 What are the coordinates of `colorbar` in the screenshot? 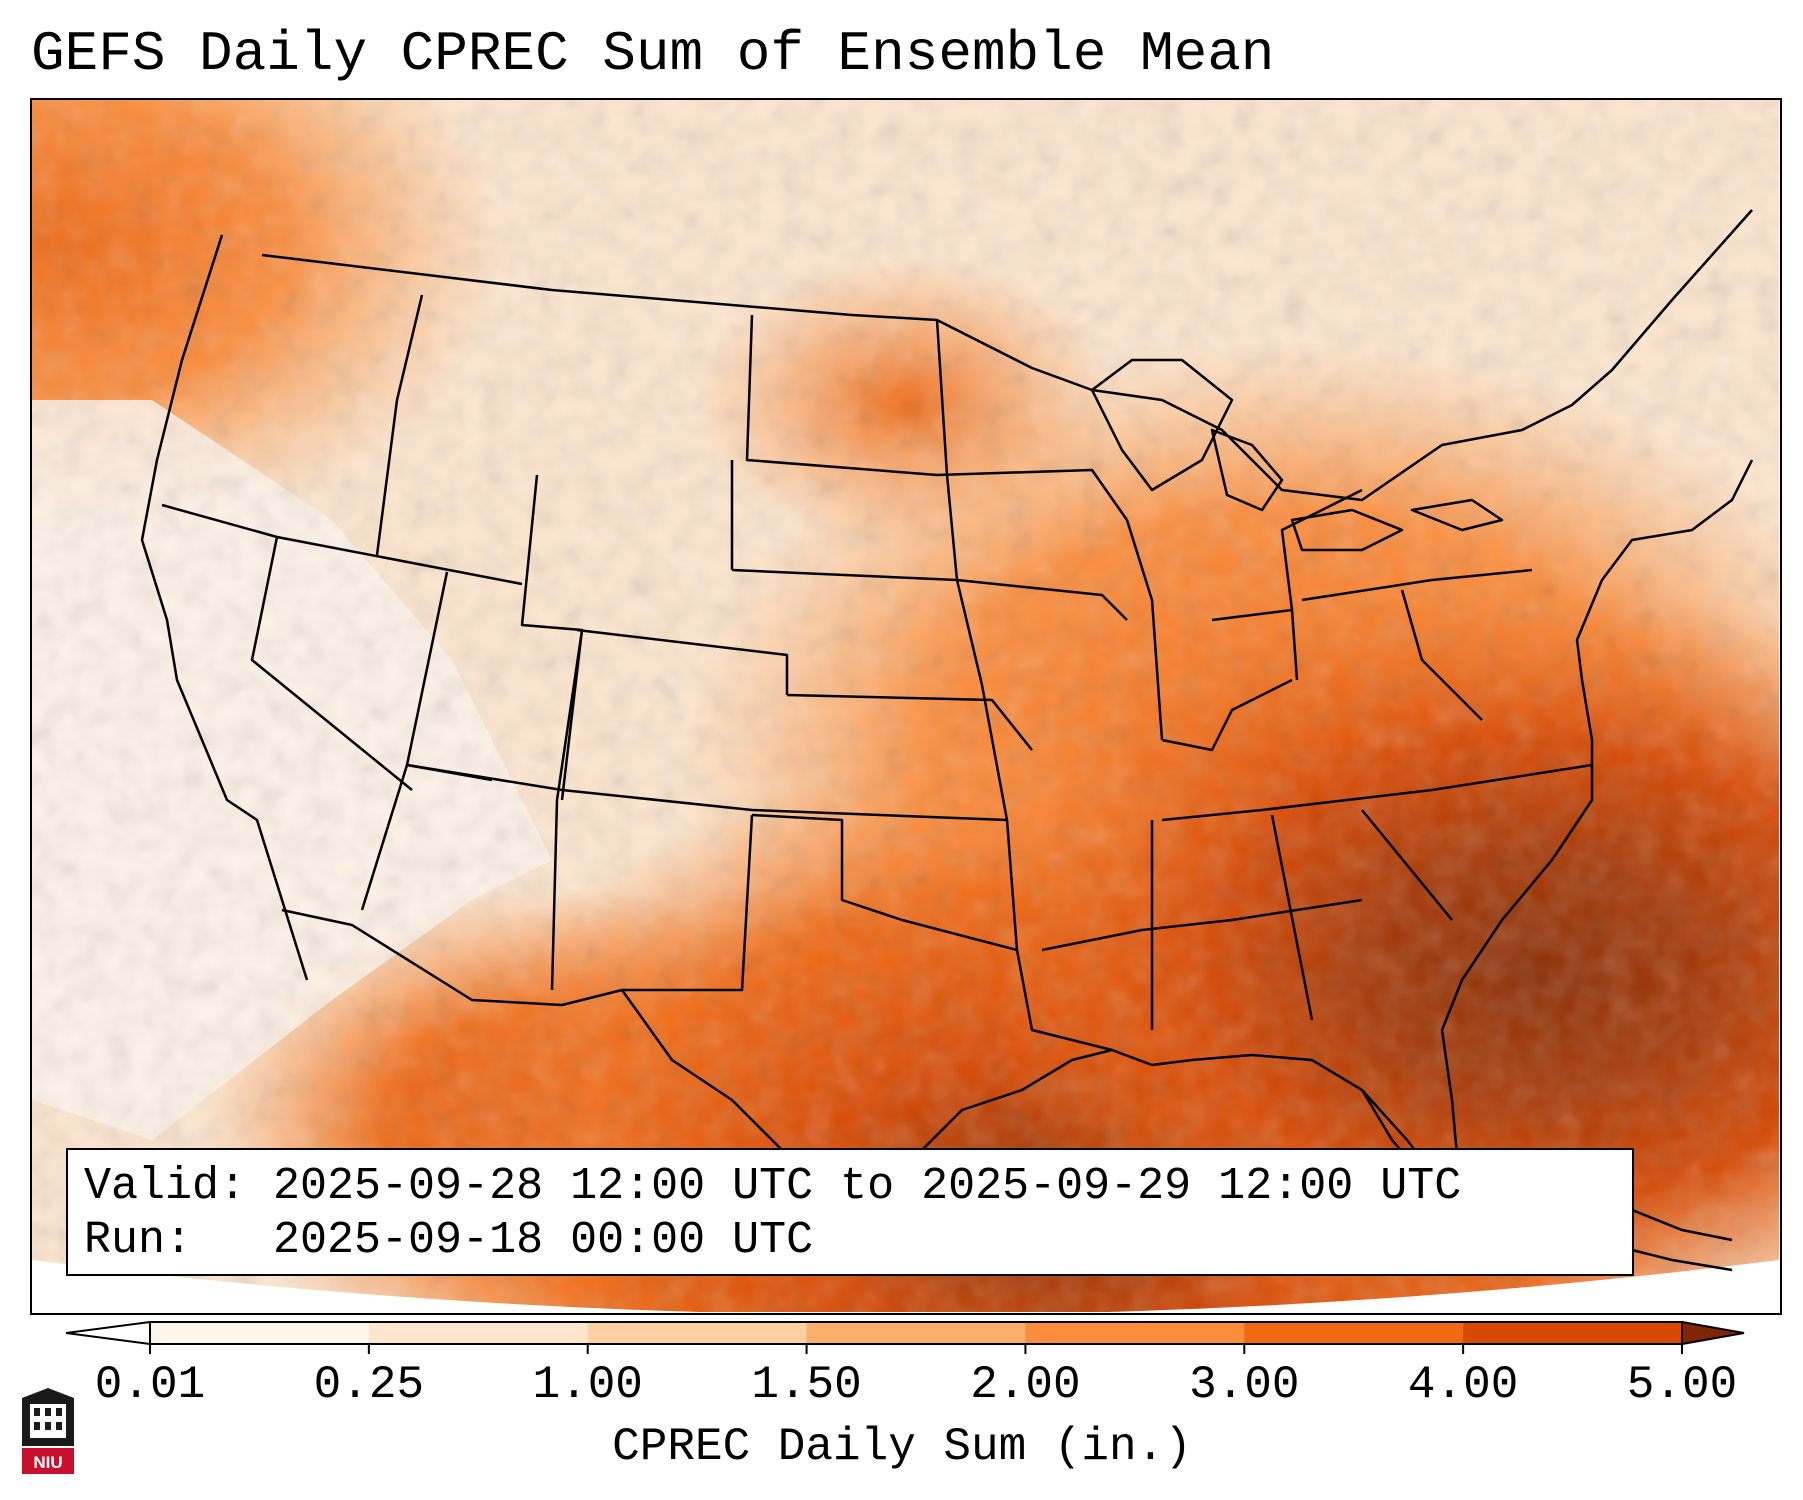 It's located at (905, 1337).